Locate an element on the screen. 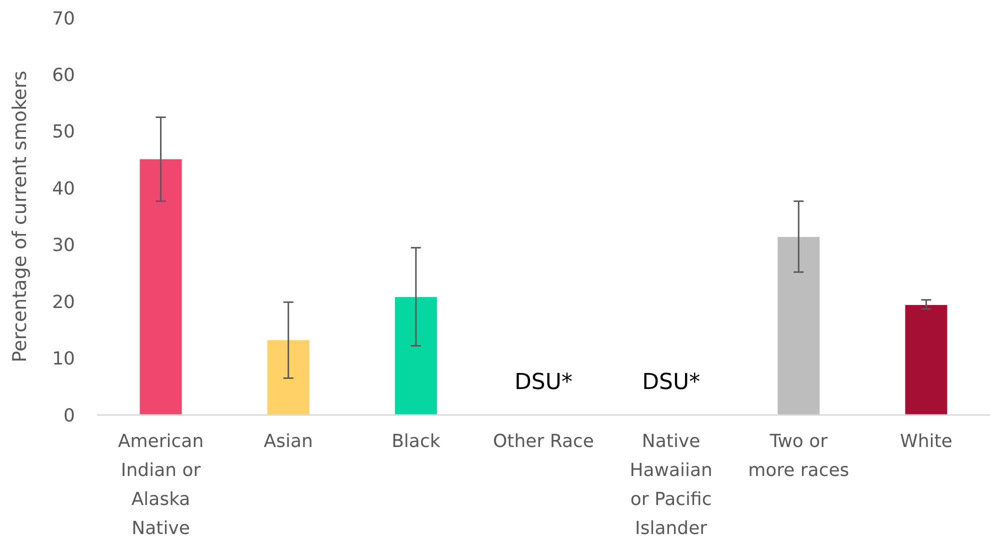  x-tick-label: Other Race is located at coordinates (543, 441).